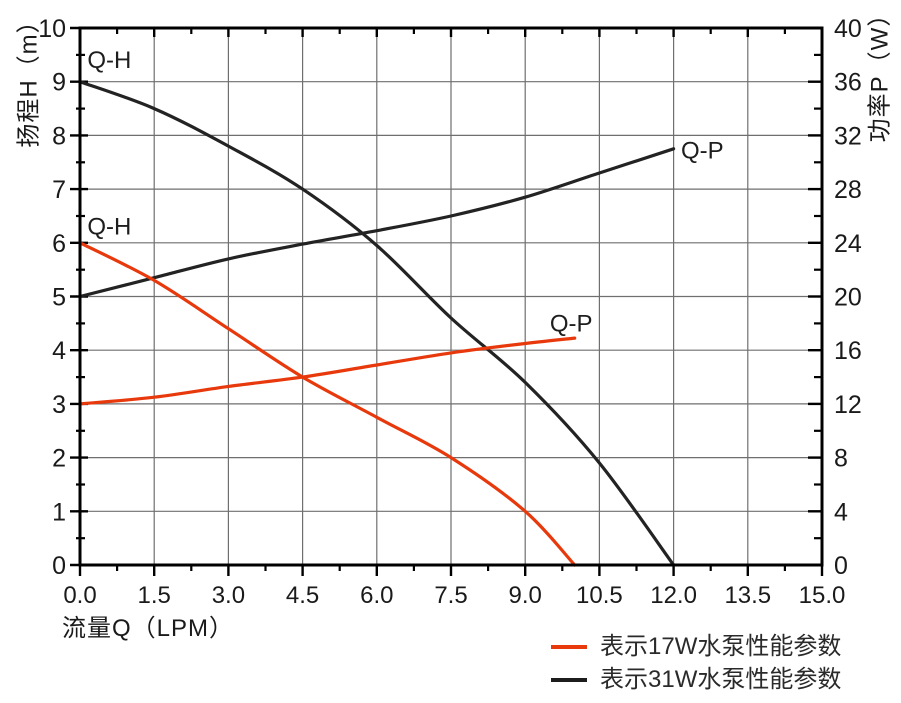 Image resolution: width=901 pixels, height=703 pixels. Describe the element at coordinates (59, 351) in the screenshot. I see `y-left-tick-label: 4` at that location.